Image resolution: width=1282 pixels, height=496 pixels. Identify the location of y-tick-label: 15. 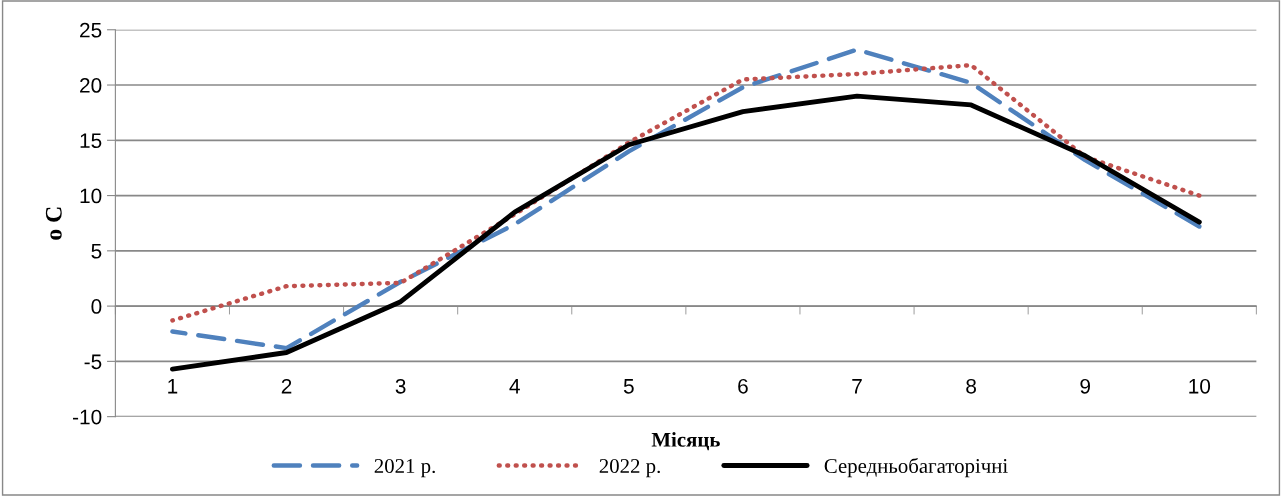
(91, 141).